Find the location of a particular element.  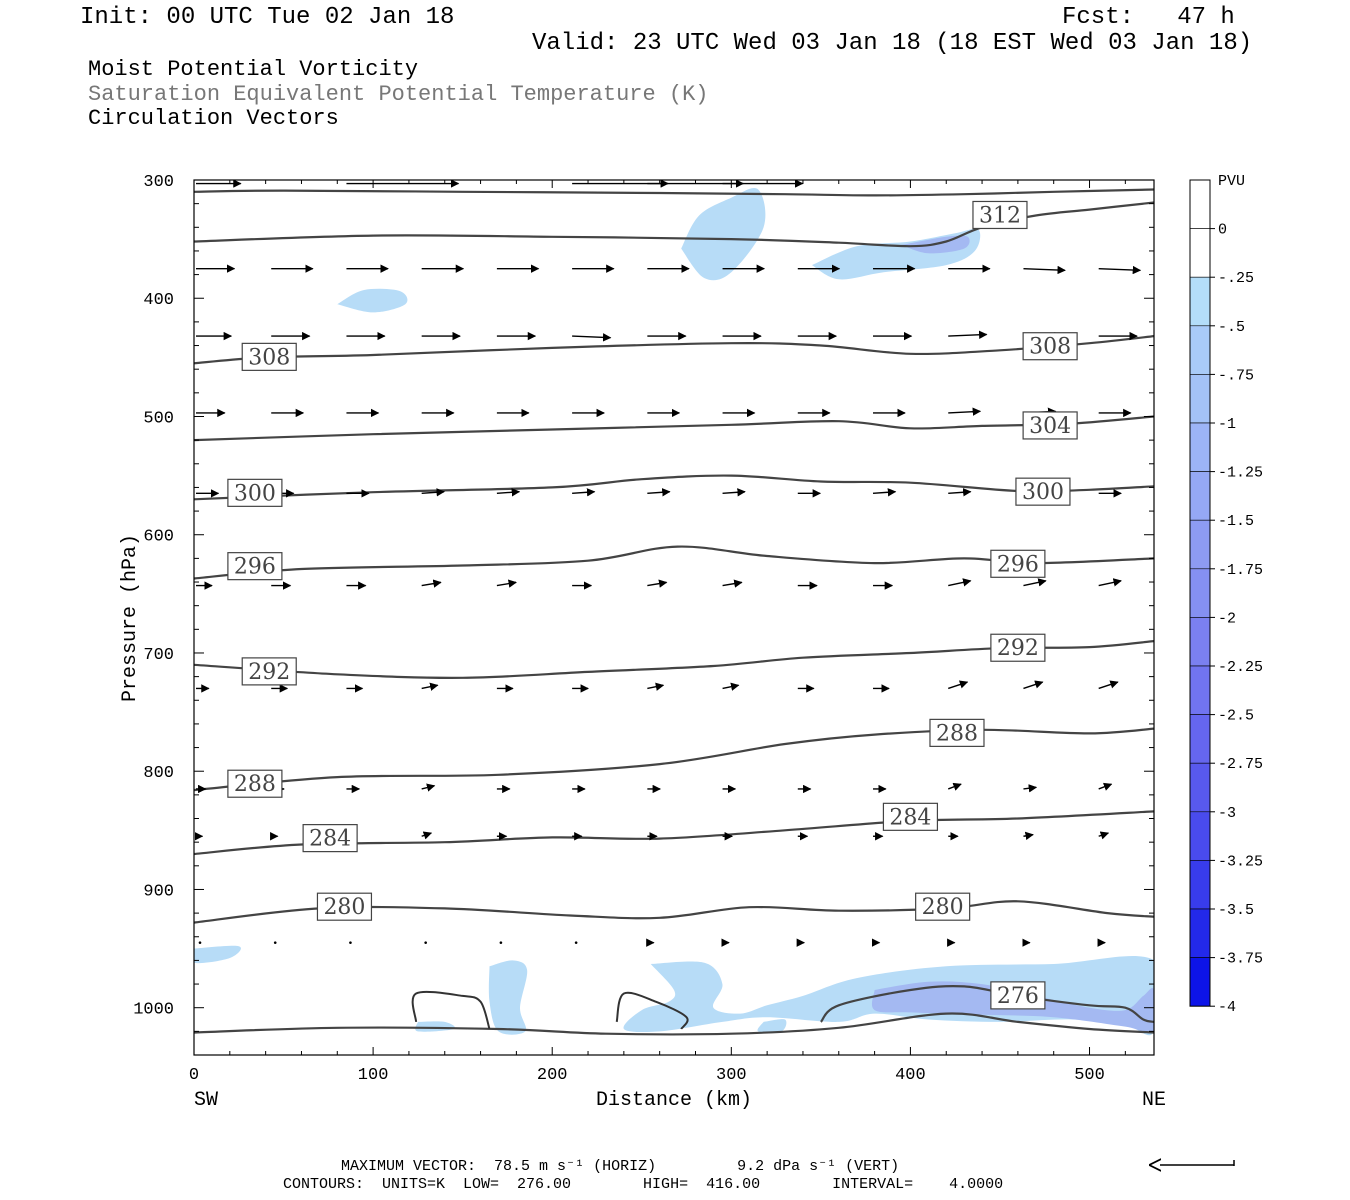

contour-label-308: 308 is located at coordinates (1050, 346).